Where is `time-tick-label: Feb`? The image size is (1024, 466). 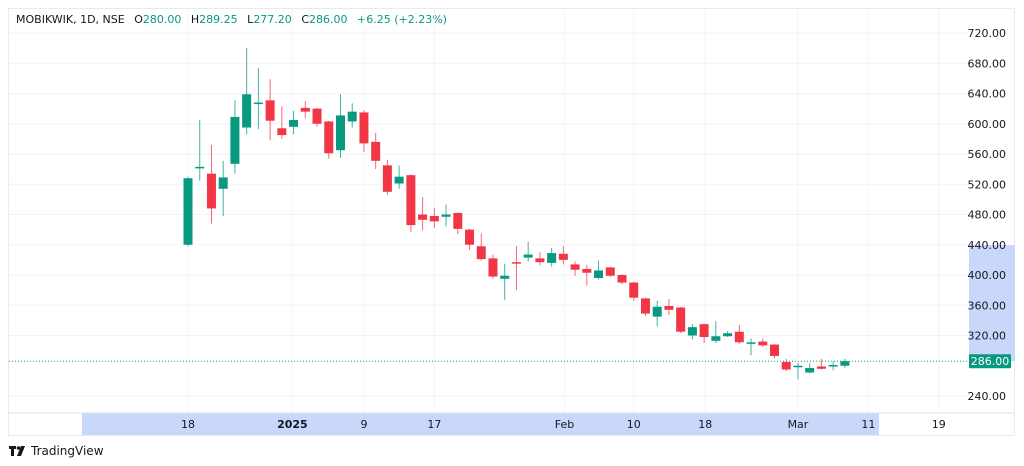 time-tick-label: Feb is located at coordinates (564, 424).